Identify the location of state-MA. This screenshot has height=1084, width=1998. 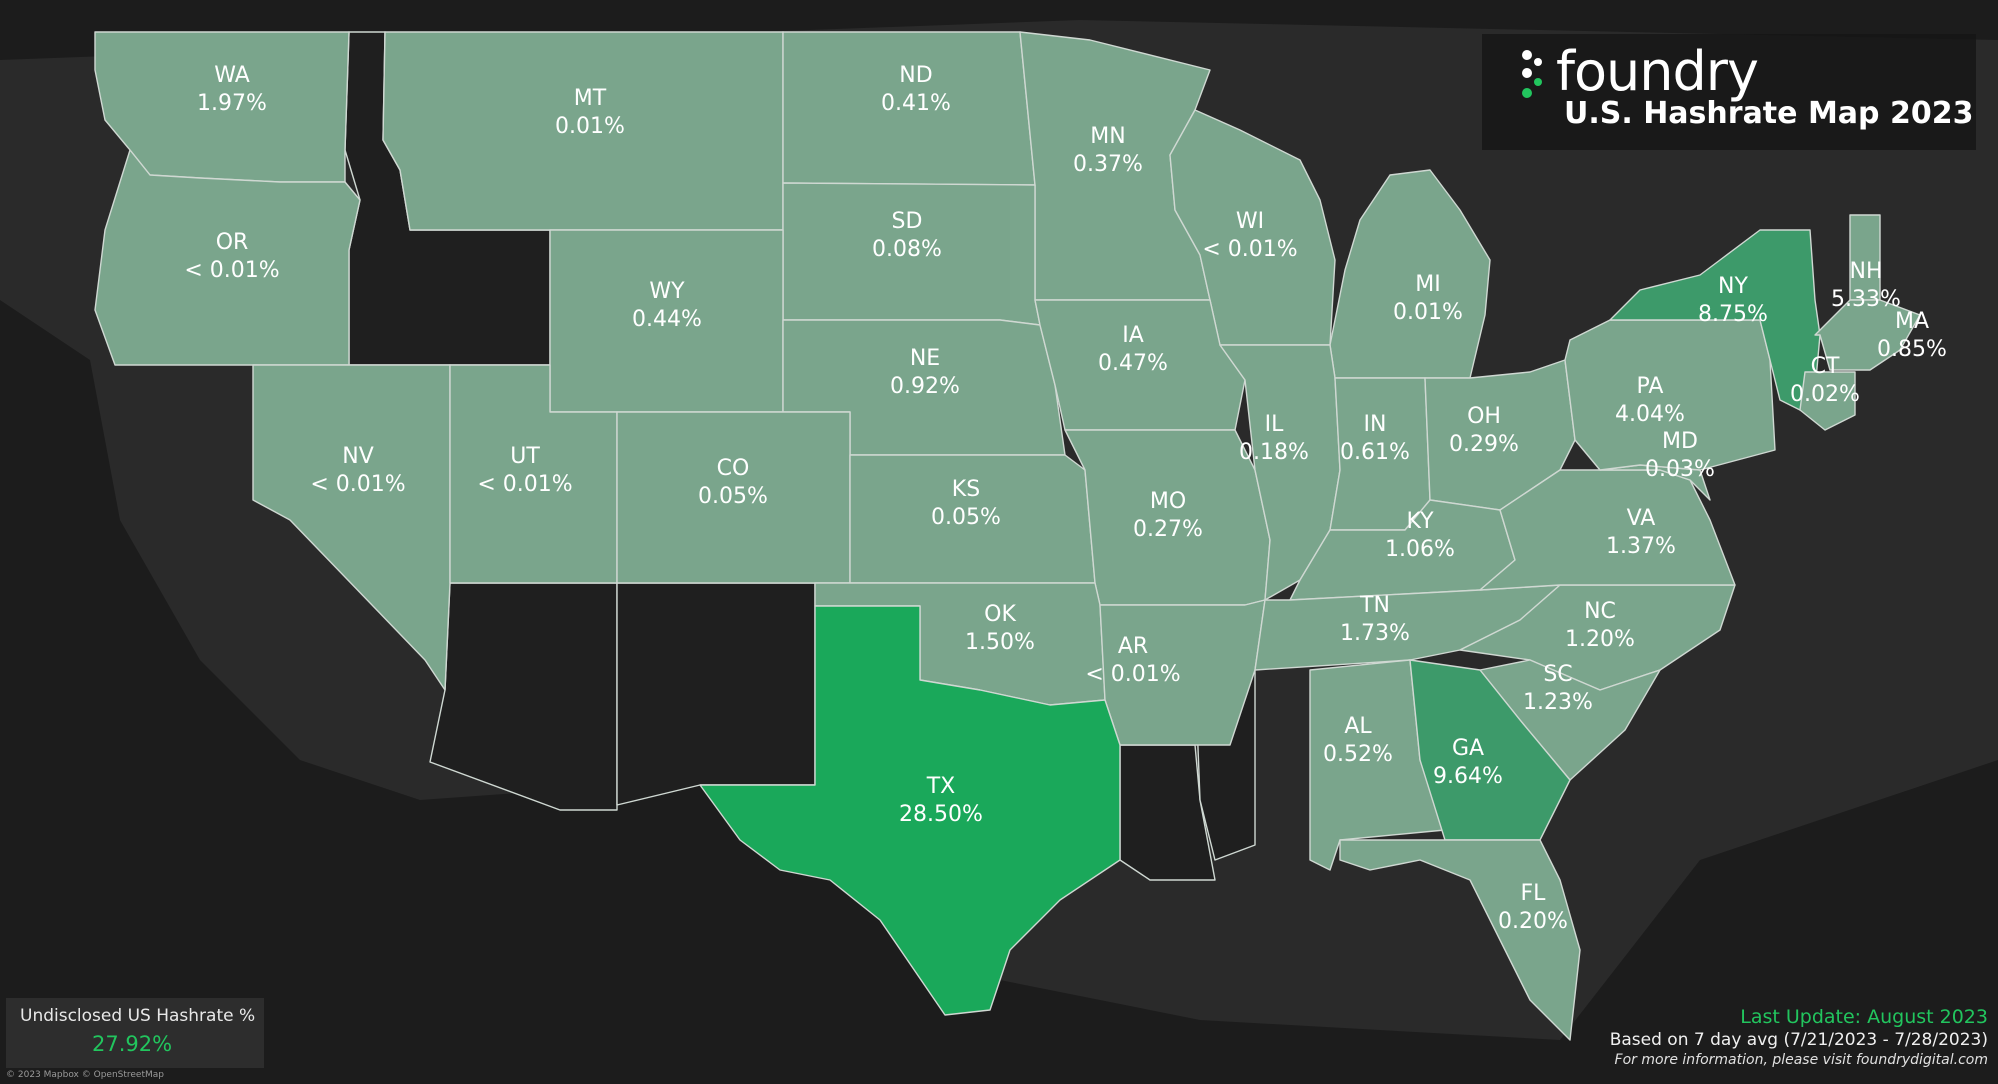
(1867, 335).